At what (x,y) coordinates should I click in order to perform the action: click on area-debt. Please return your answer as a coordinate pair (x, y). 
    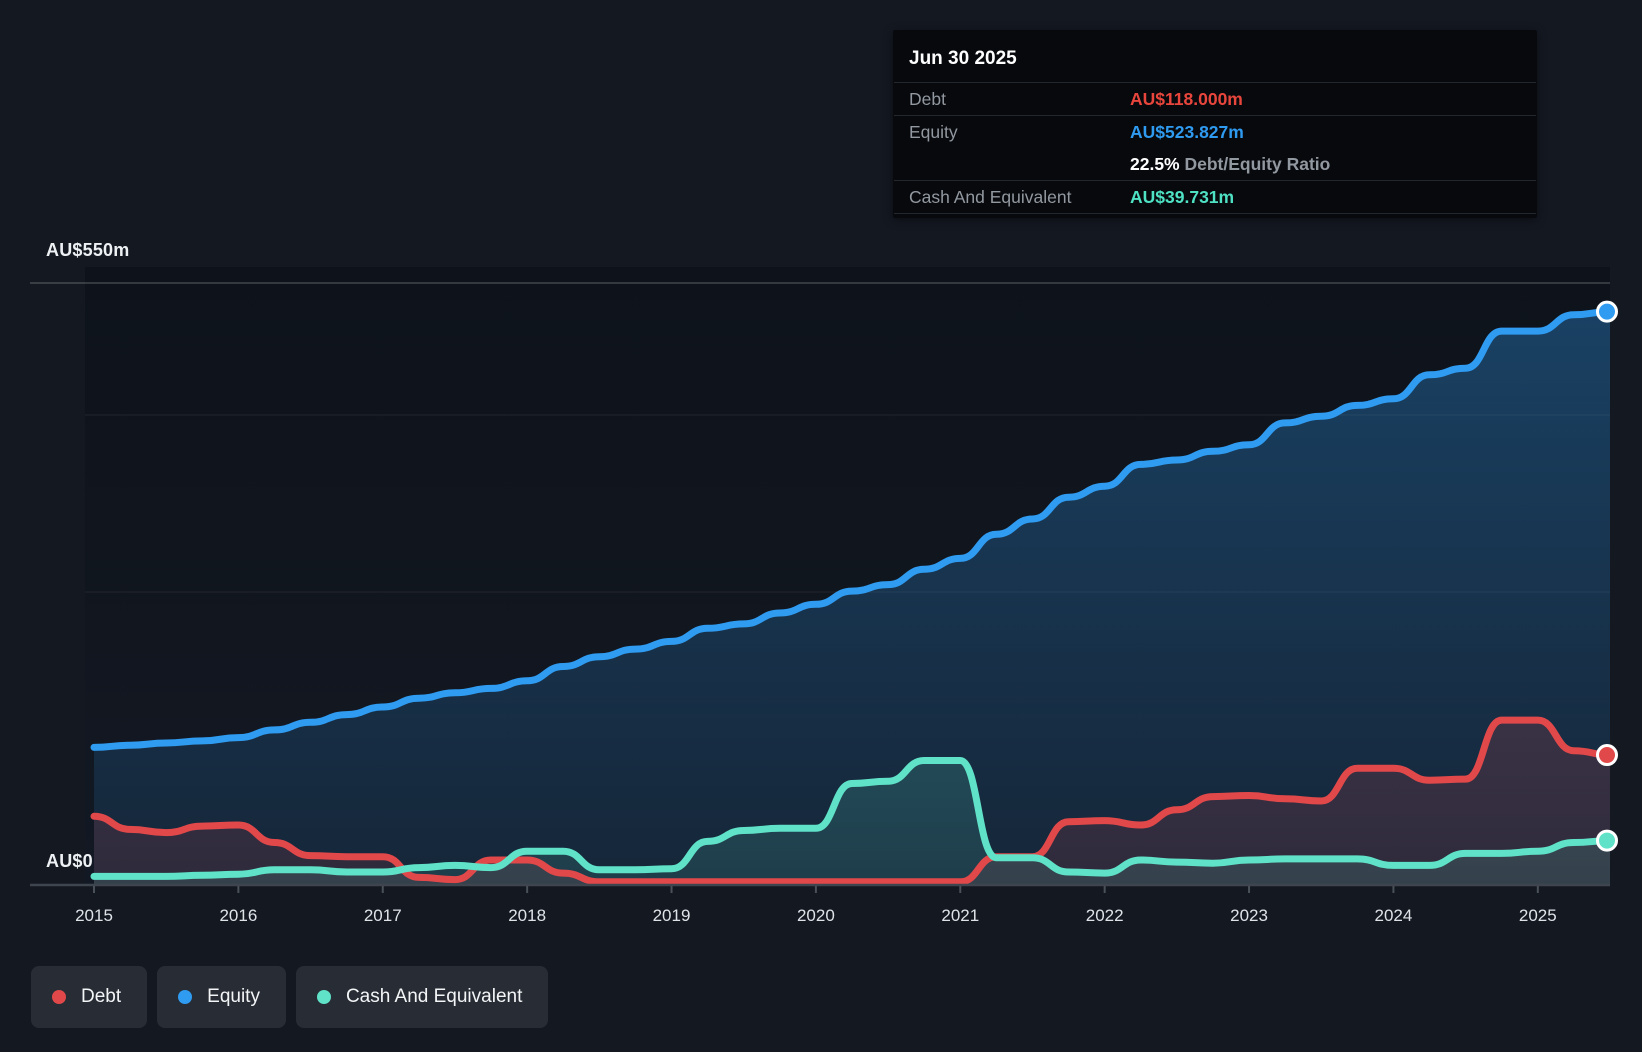
    Looking at the image, I should click on (852, 802).